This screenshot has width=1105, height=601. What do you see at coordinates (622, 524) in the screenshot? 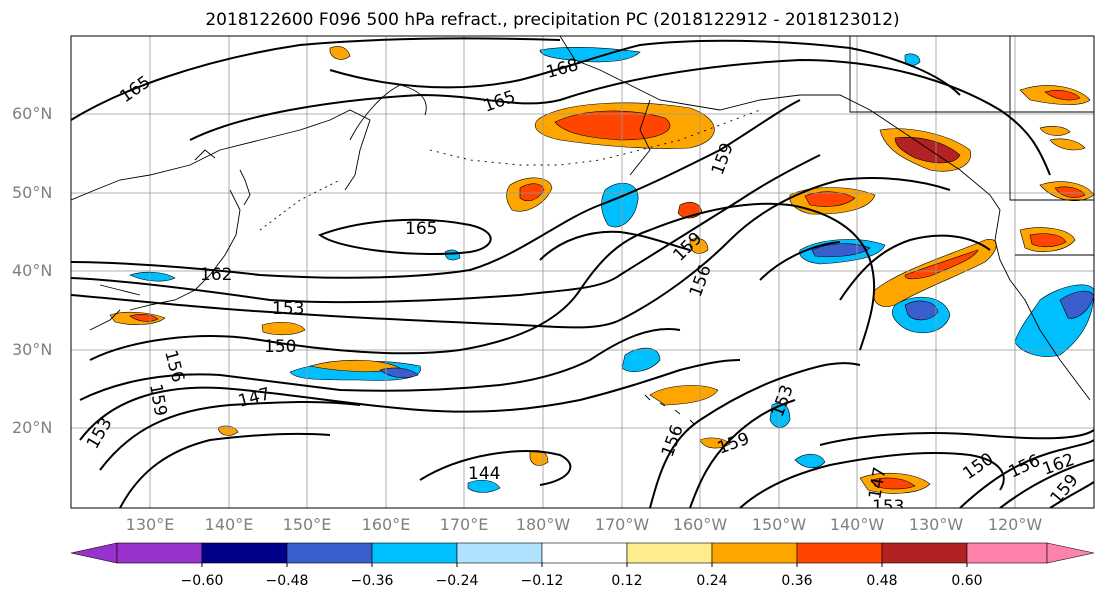
I see `lon-label: 170°W` at bounding box center [622, 524].